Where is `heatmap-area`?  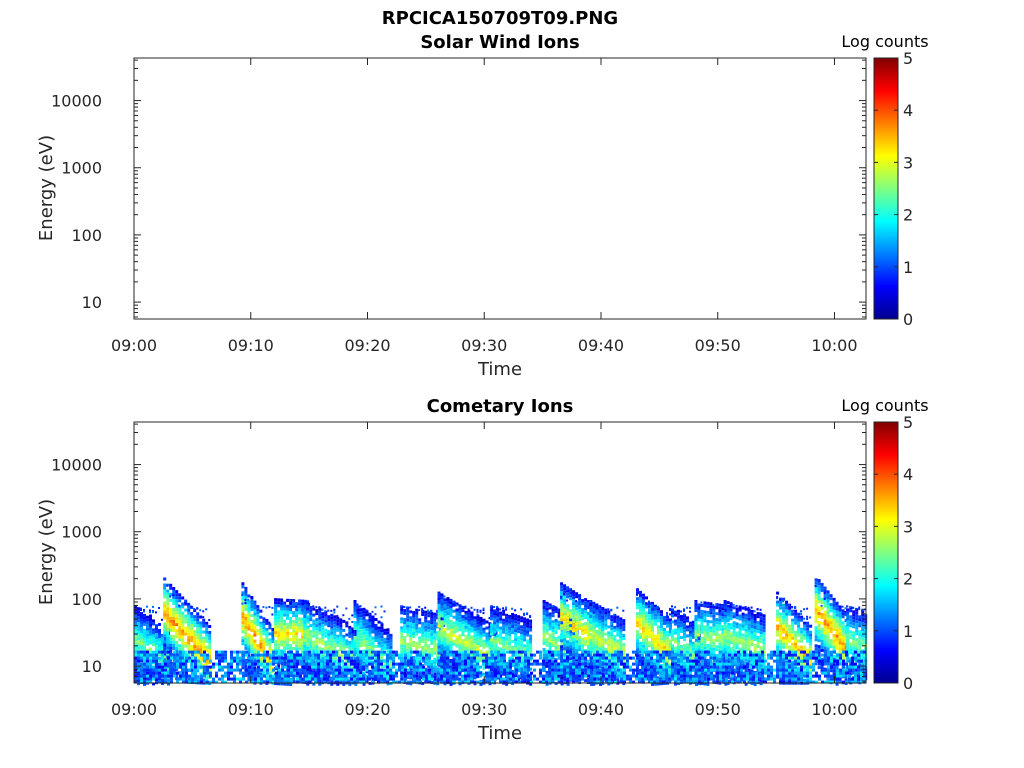
heatmap-area is located at coordinates (501, 631).